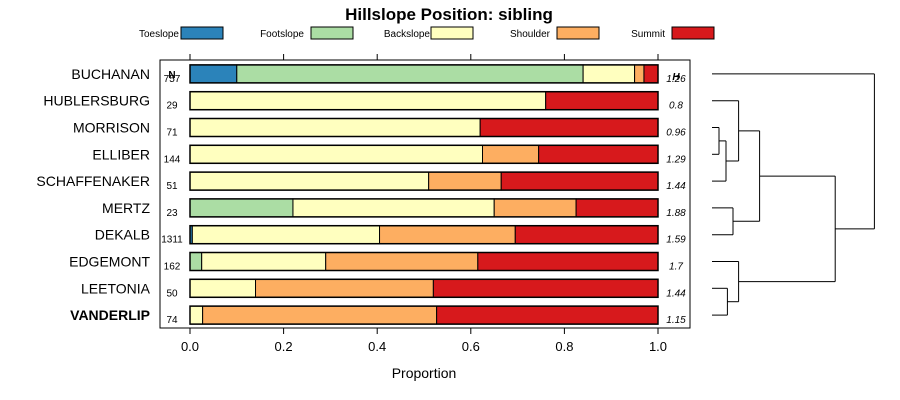 This screenshot has width=900, height=400. What do you see at coordinates (547, 315) in the screenshot?
I see `bar-segment-vanderlip-summit` at bounding box center [547, 315].